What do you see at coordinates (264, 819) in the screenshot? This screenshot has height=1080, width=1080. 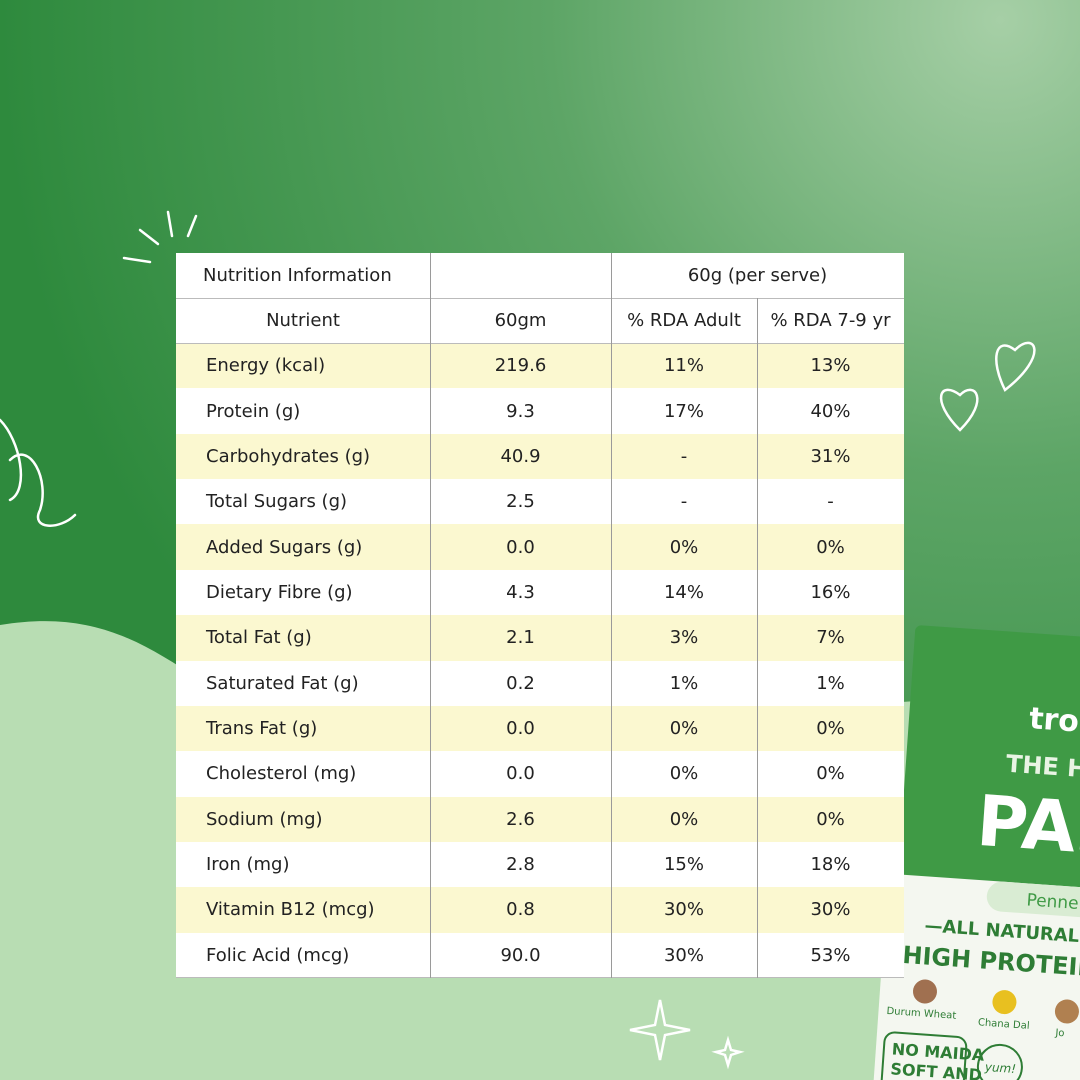 I see `nutrient-name: Sodium (mg)` at bounding box center [264, 819].